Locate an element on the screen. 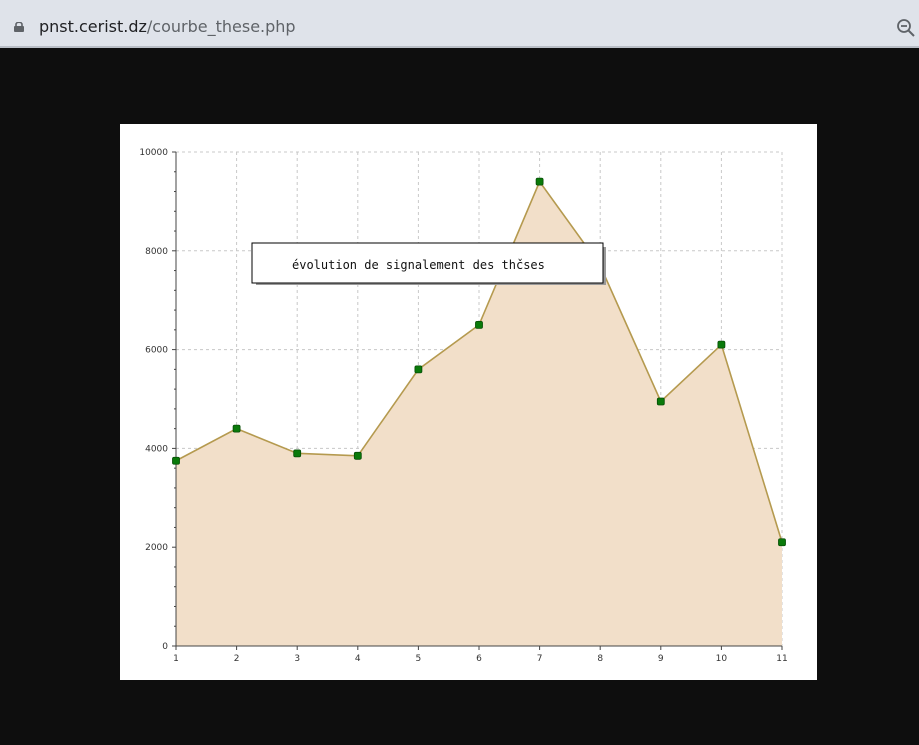 This screenshot has height=745, width=919. x-tick-label: 1 is located at coordinates (176, 659).